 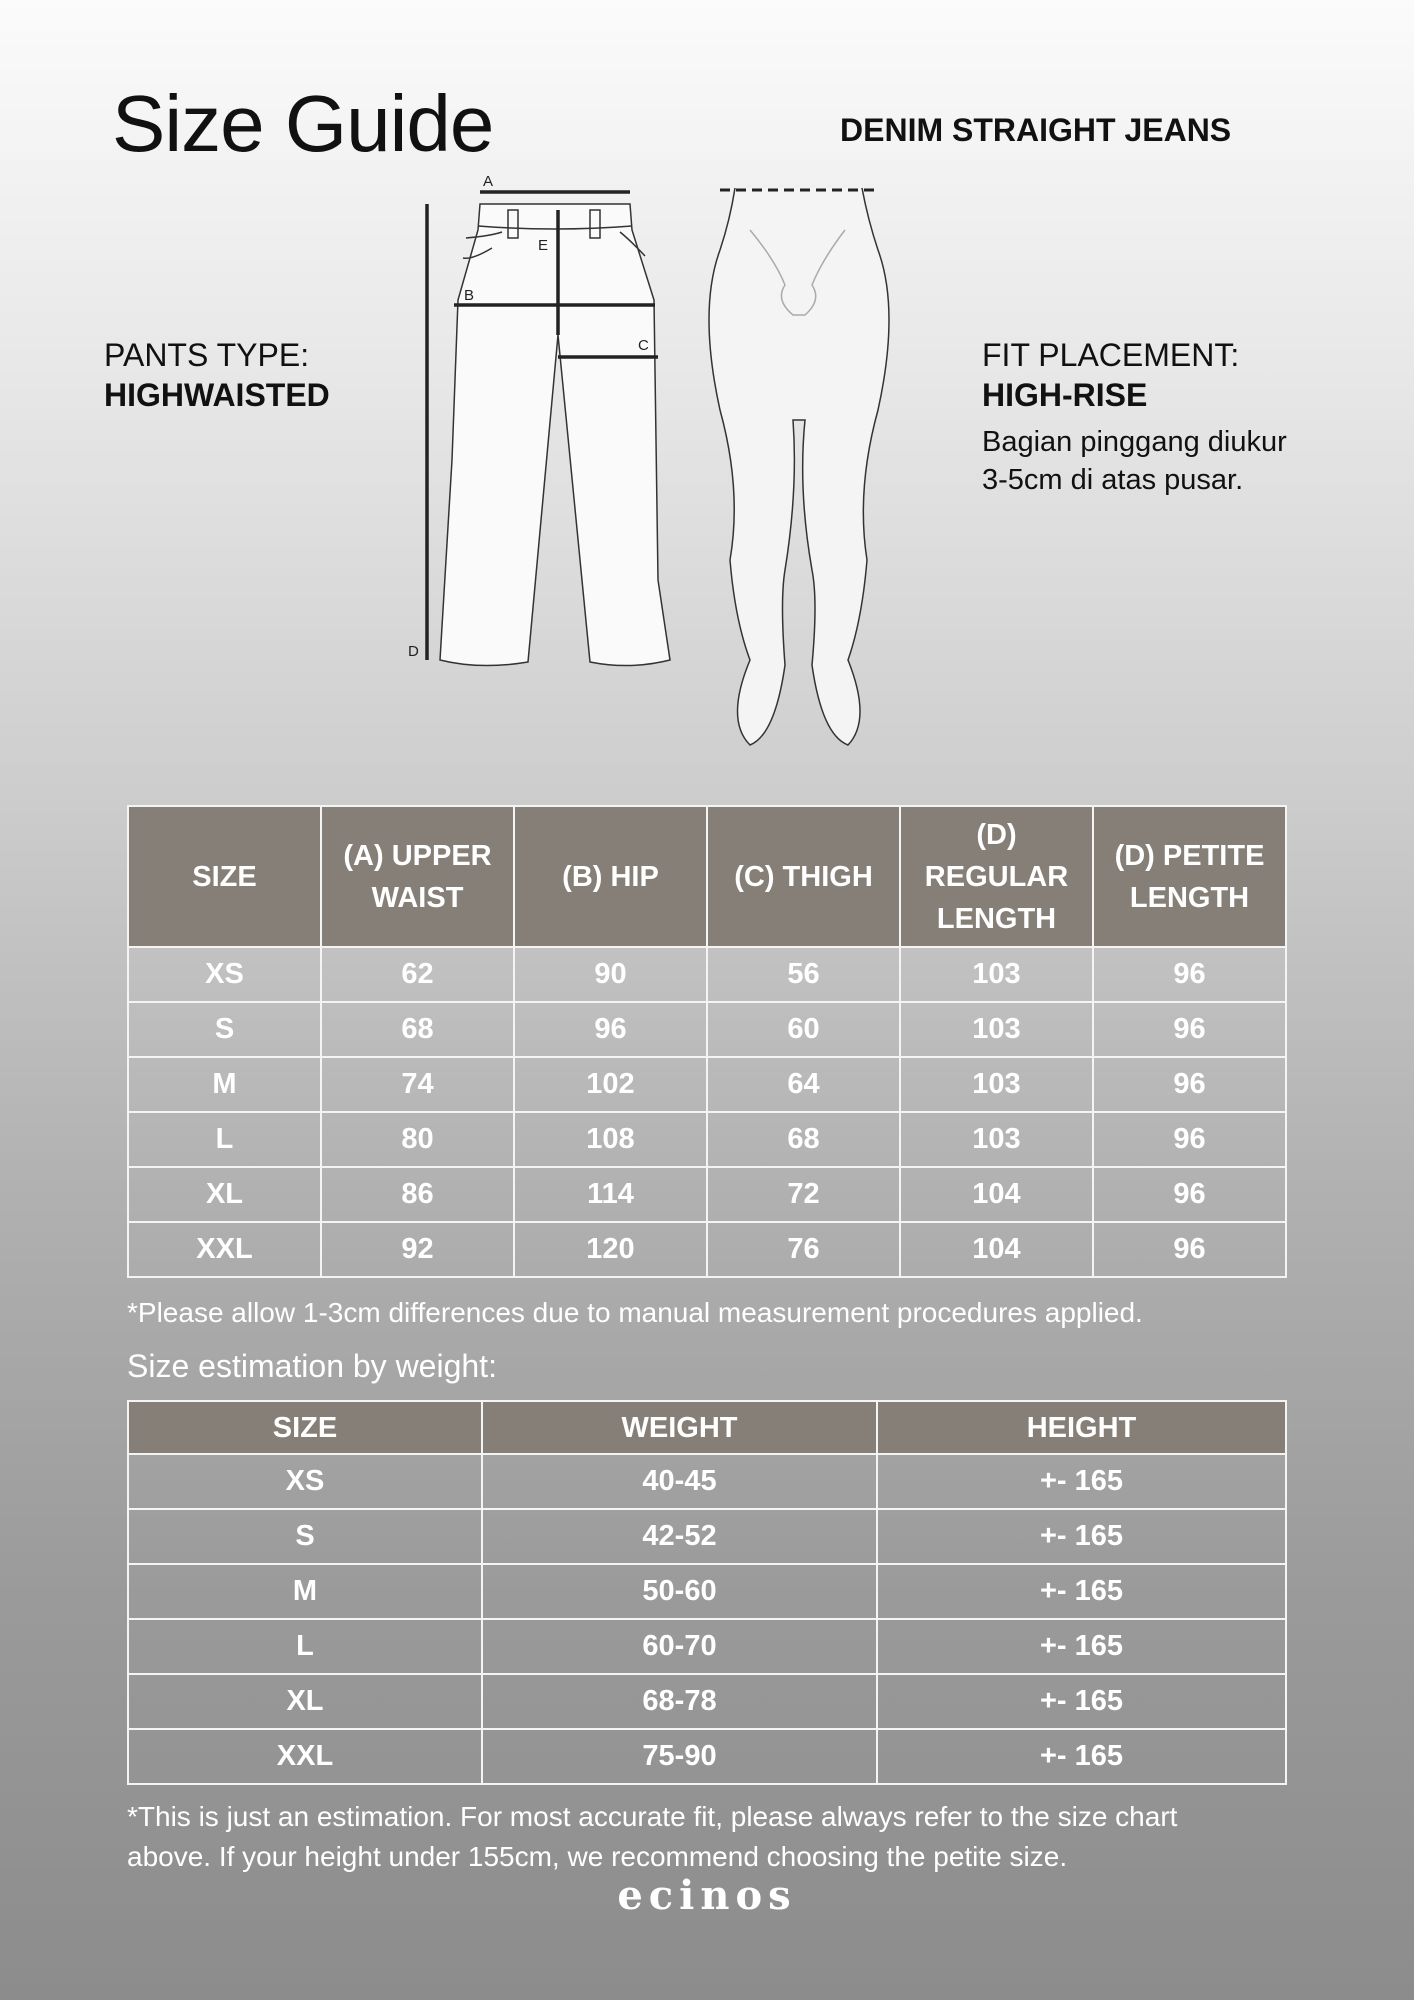 What do you see at coordinates (679, 1591) in the screenshot?
I see `table-cell: 50-60` at bounding box center [679, 1591].